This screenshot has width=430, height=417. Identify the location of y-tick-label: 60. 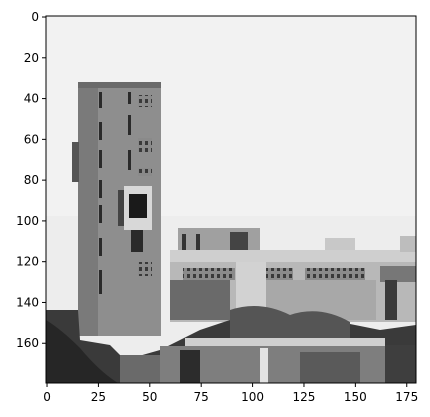
(31, 139).